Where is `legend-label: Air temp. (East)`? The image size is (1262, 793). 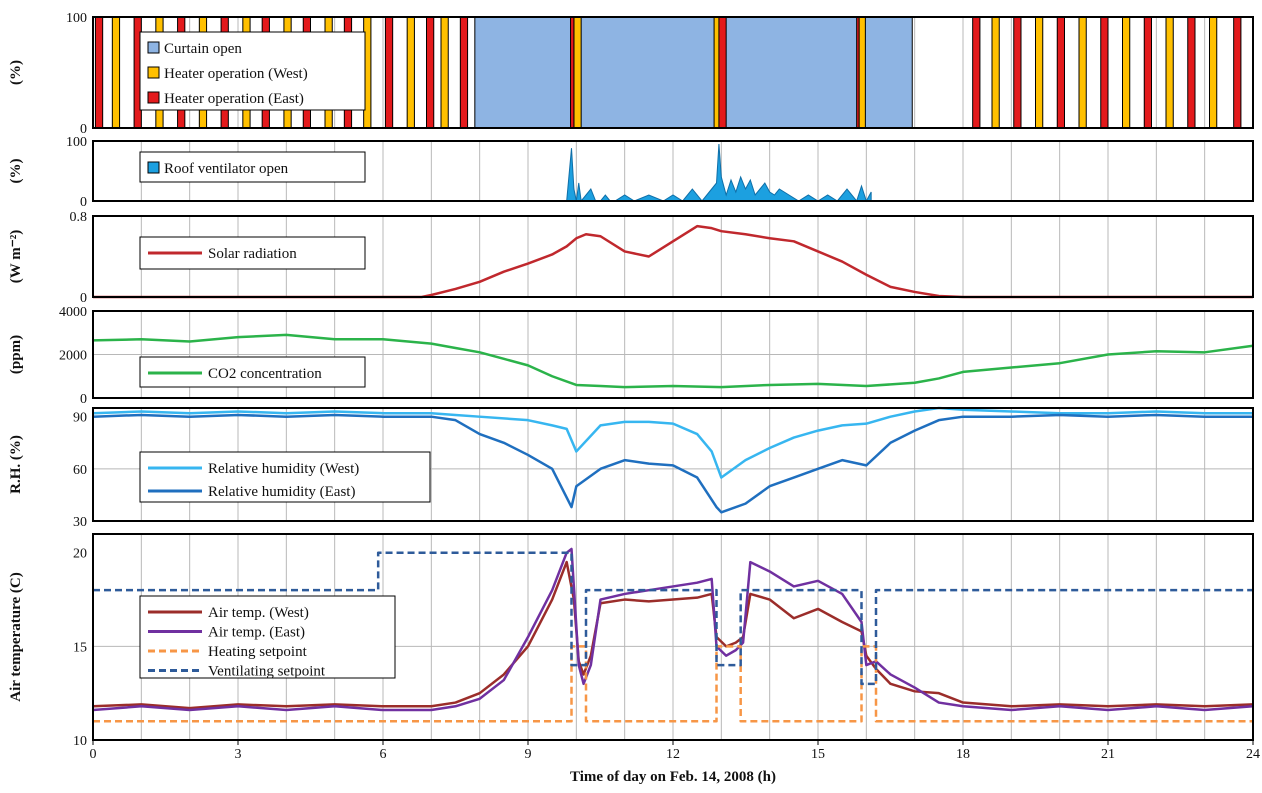 legend-label: Air temp. (East) is located at coordinates (256, 633).